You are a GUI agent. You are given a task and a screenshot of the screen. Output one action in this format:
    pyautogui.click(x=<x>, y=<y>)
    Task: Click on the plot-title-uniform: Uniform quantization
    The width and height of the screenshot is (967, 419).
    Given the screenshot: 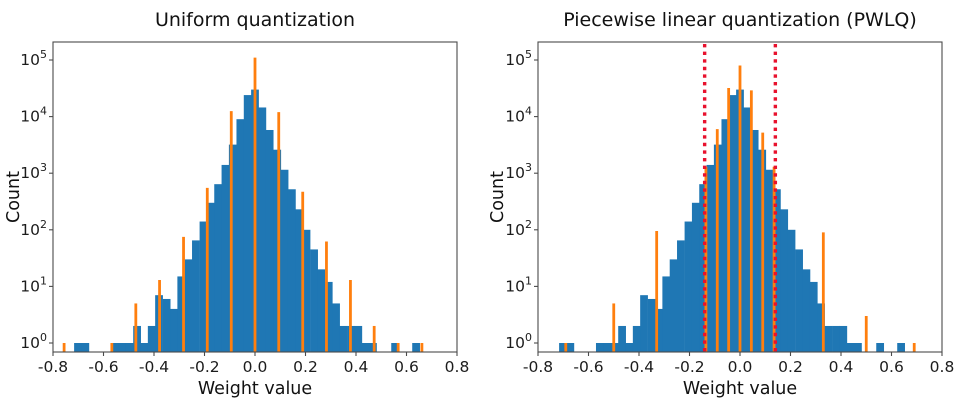 What is the action you would take?
    pyautogui.click(x=255, y=20)
    